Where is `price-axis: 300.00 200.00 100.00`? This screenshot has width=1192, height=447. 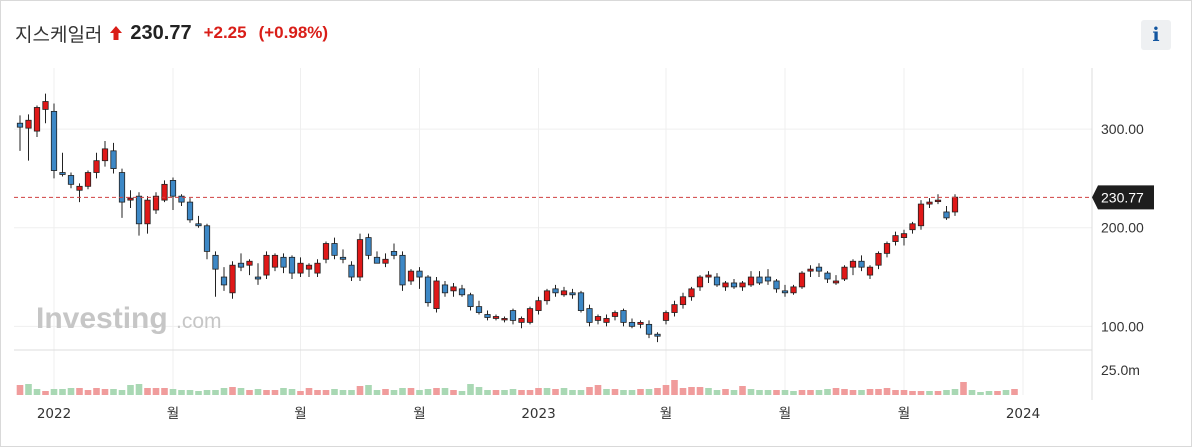 price-axis: 300.00 200.00 100.00 is located at coordinates (1122, 227).